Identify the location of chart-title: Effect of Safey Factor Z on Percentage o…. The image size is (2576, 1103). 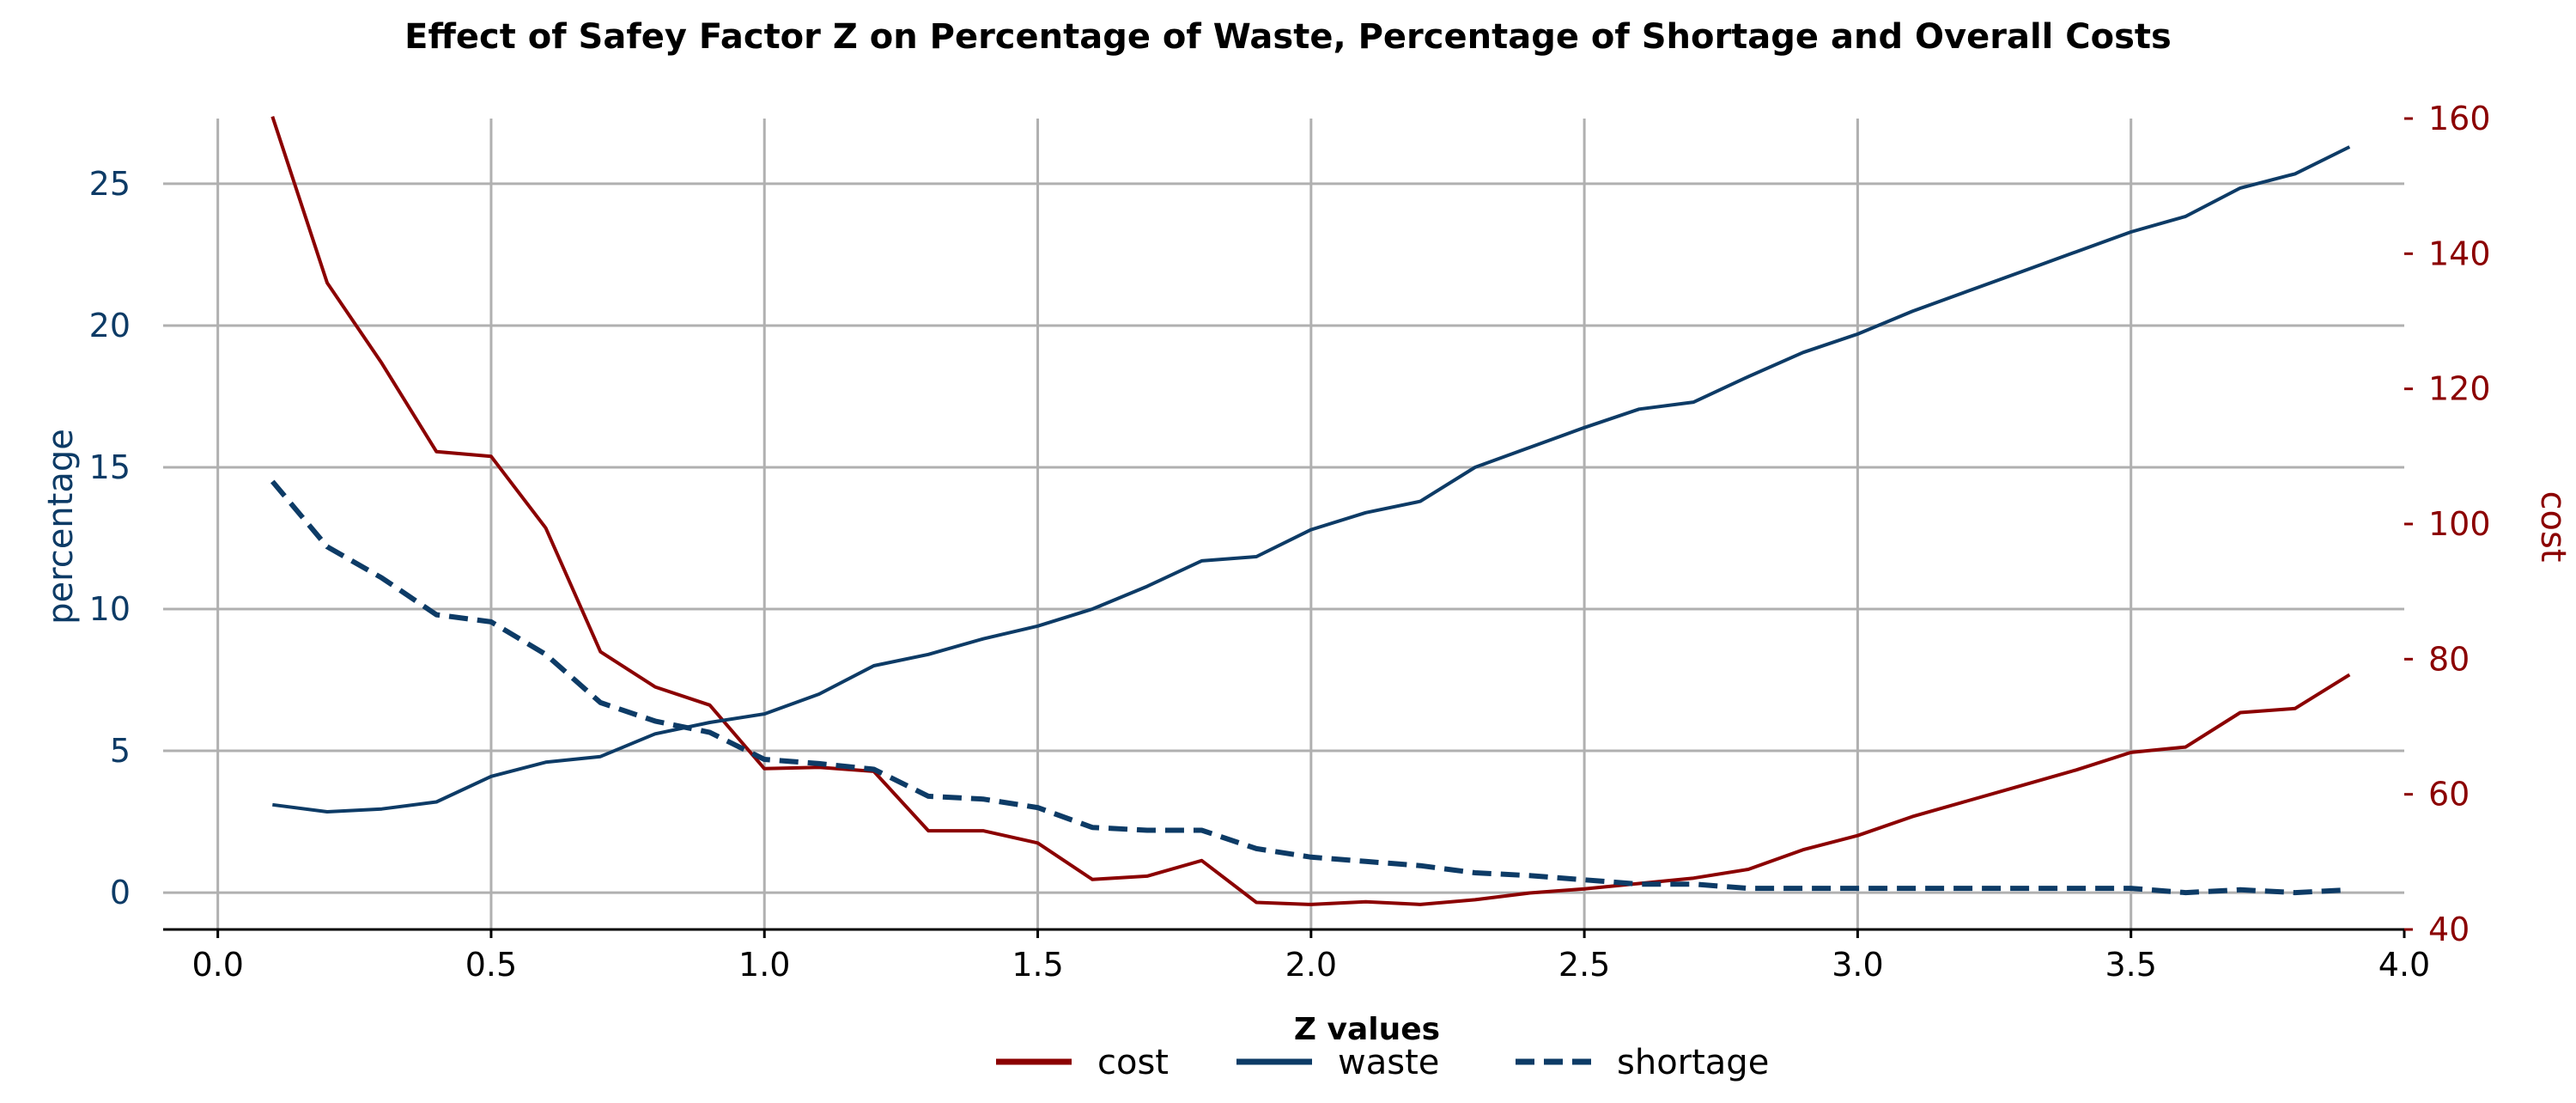
(1288, 37).